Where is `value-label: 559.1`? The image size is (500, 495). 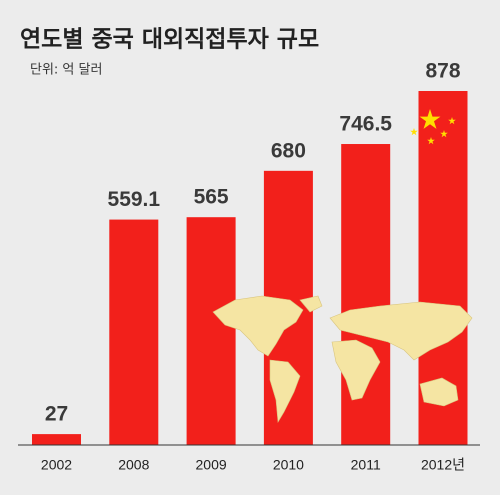 value-label: 559.1 is located at coordinates (134, 199).